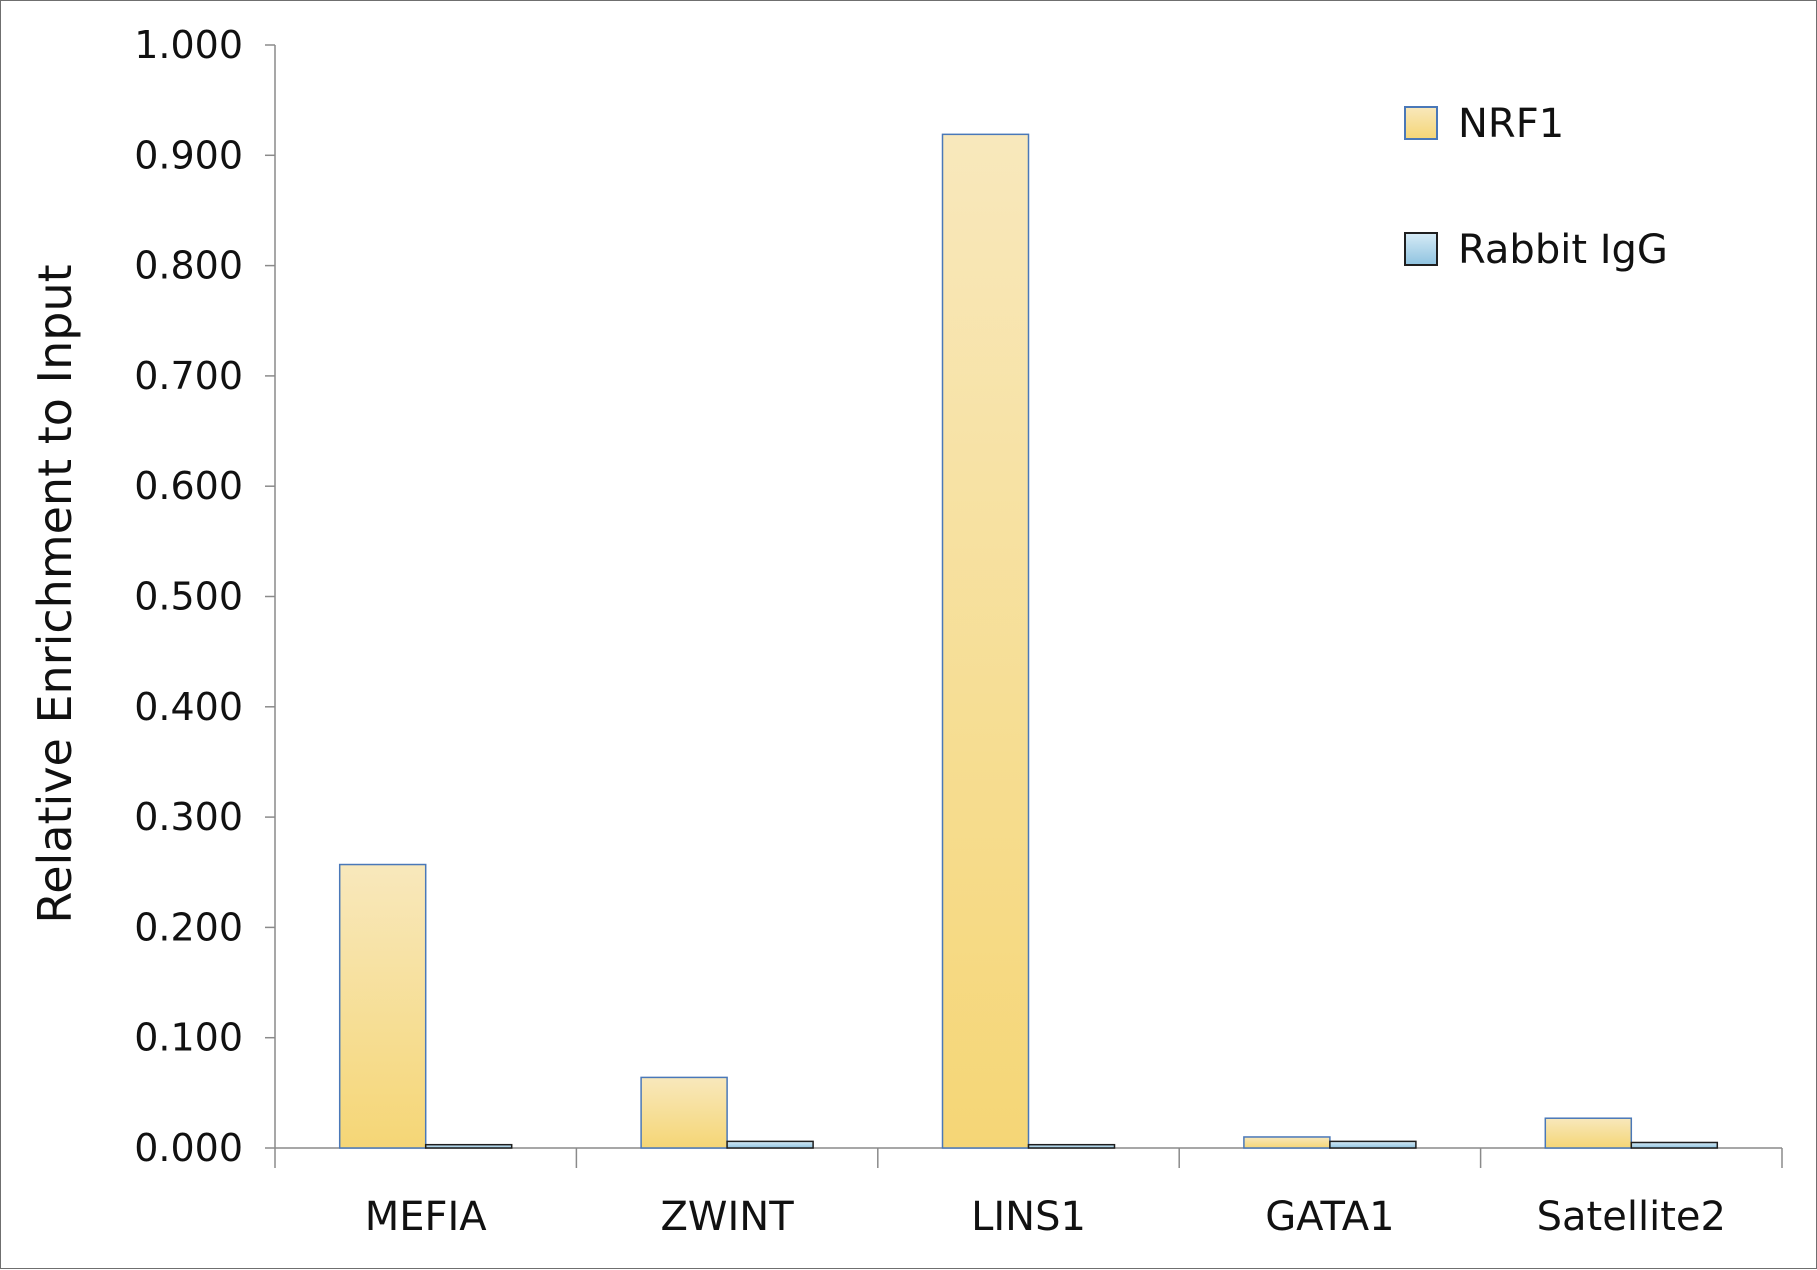  I want to click on y-tick-label: 0.500, so click(188, 597).